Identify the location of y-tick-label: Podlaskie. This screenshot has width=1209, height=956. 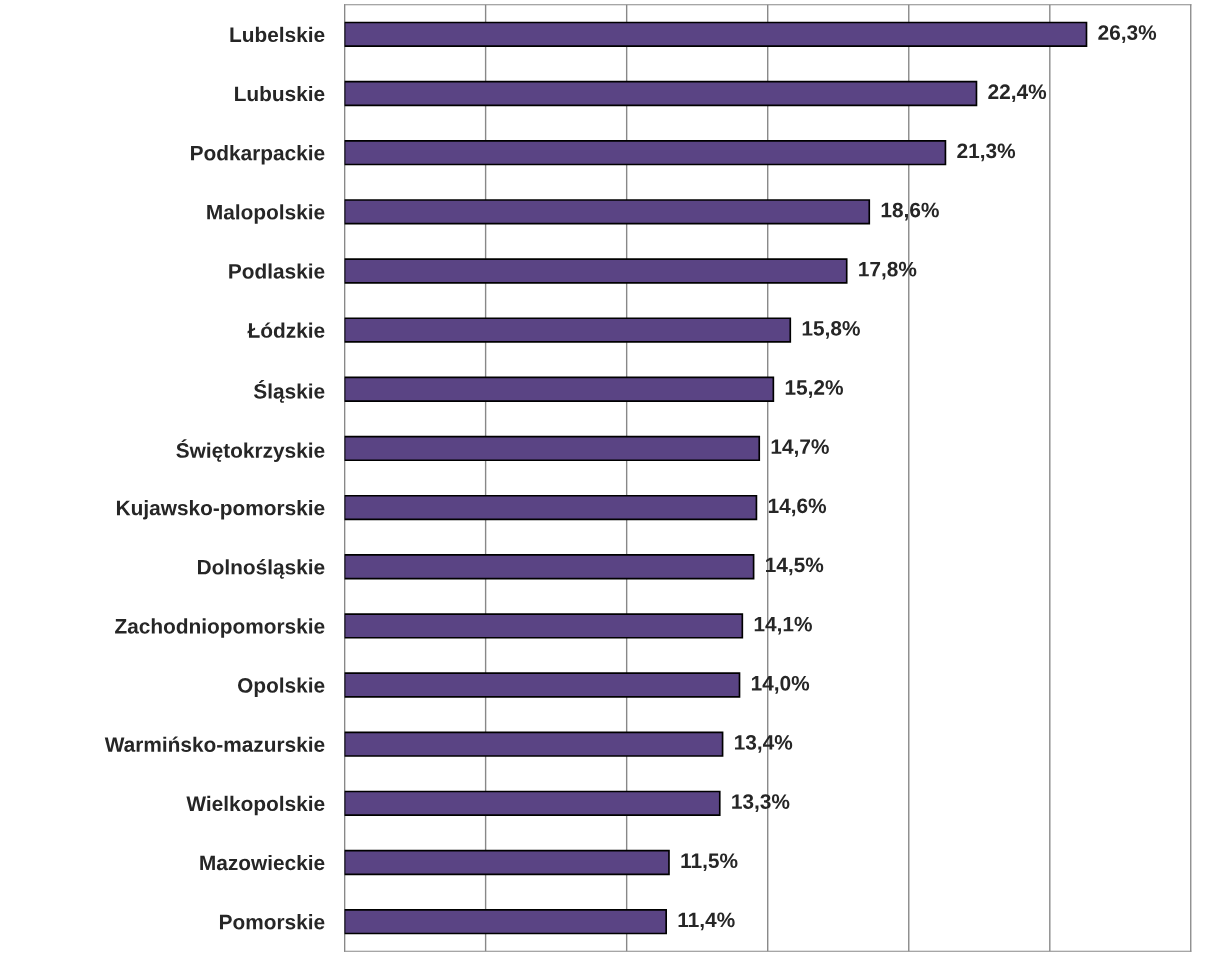
(277, 271).